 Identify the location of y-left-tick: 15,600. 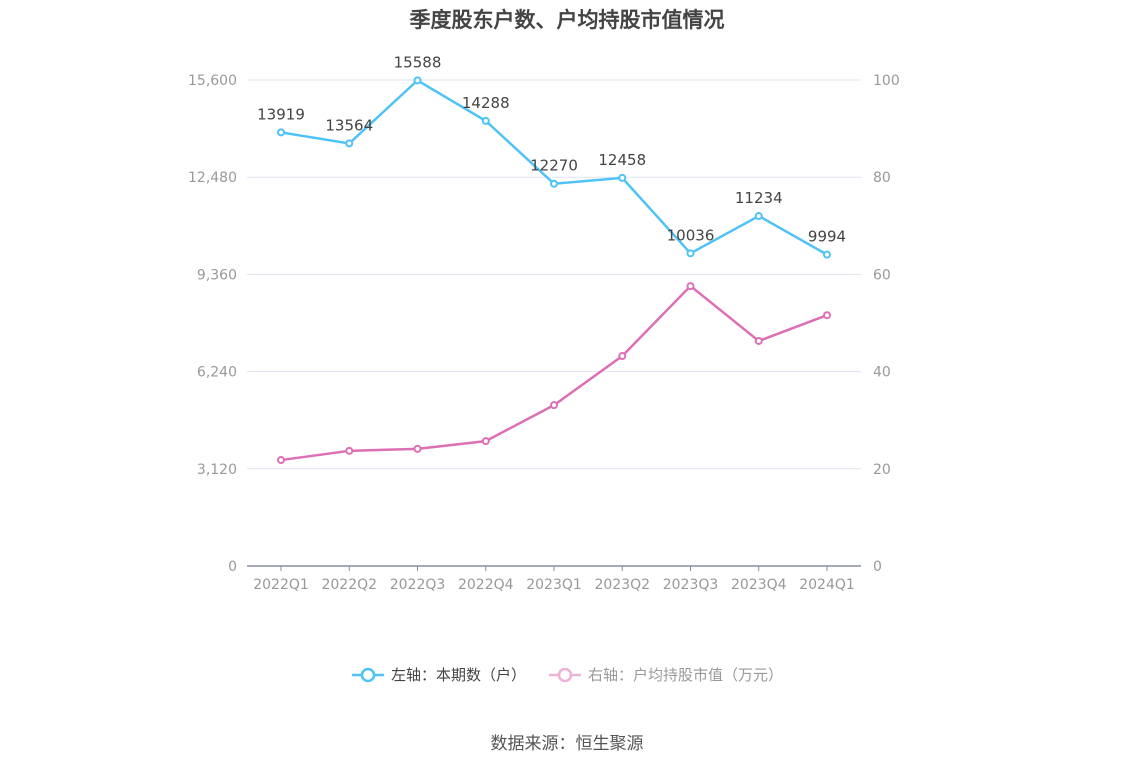
(212, 81).